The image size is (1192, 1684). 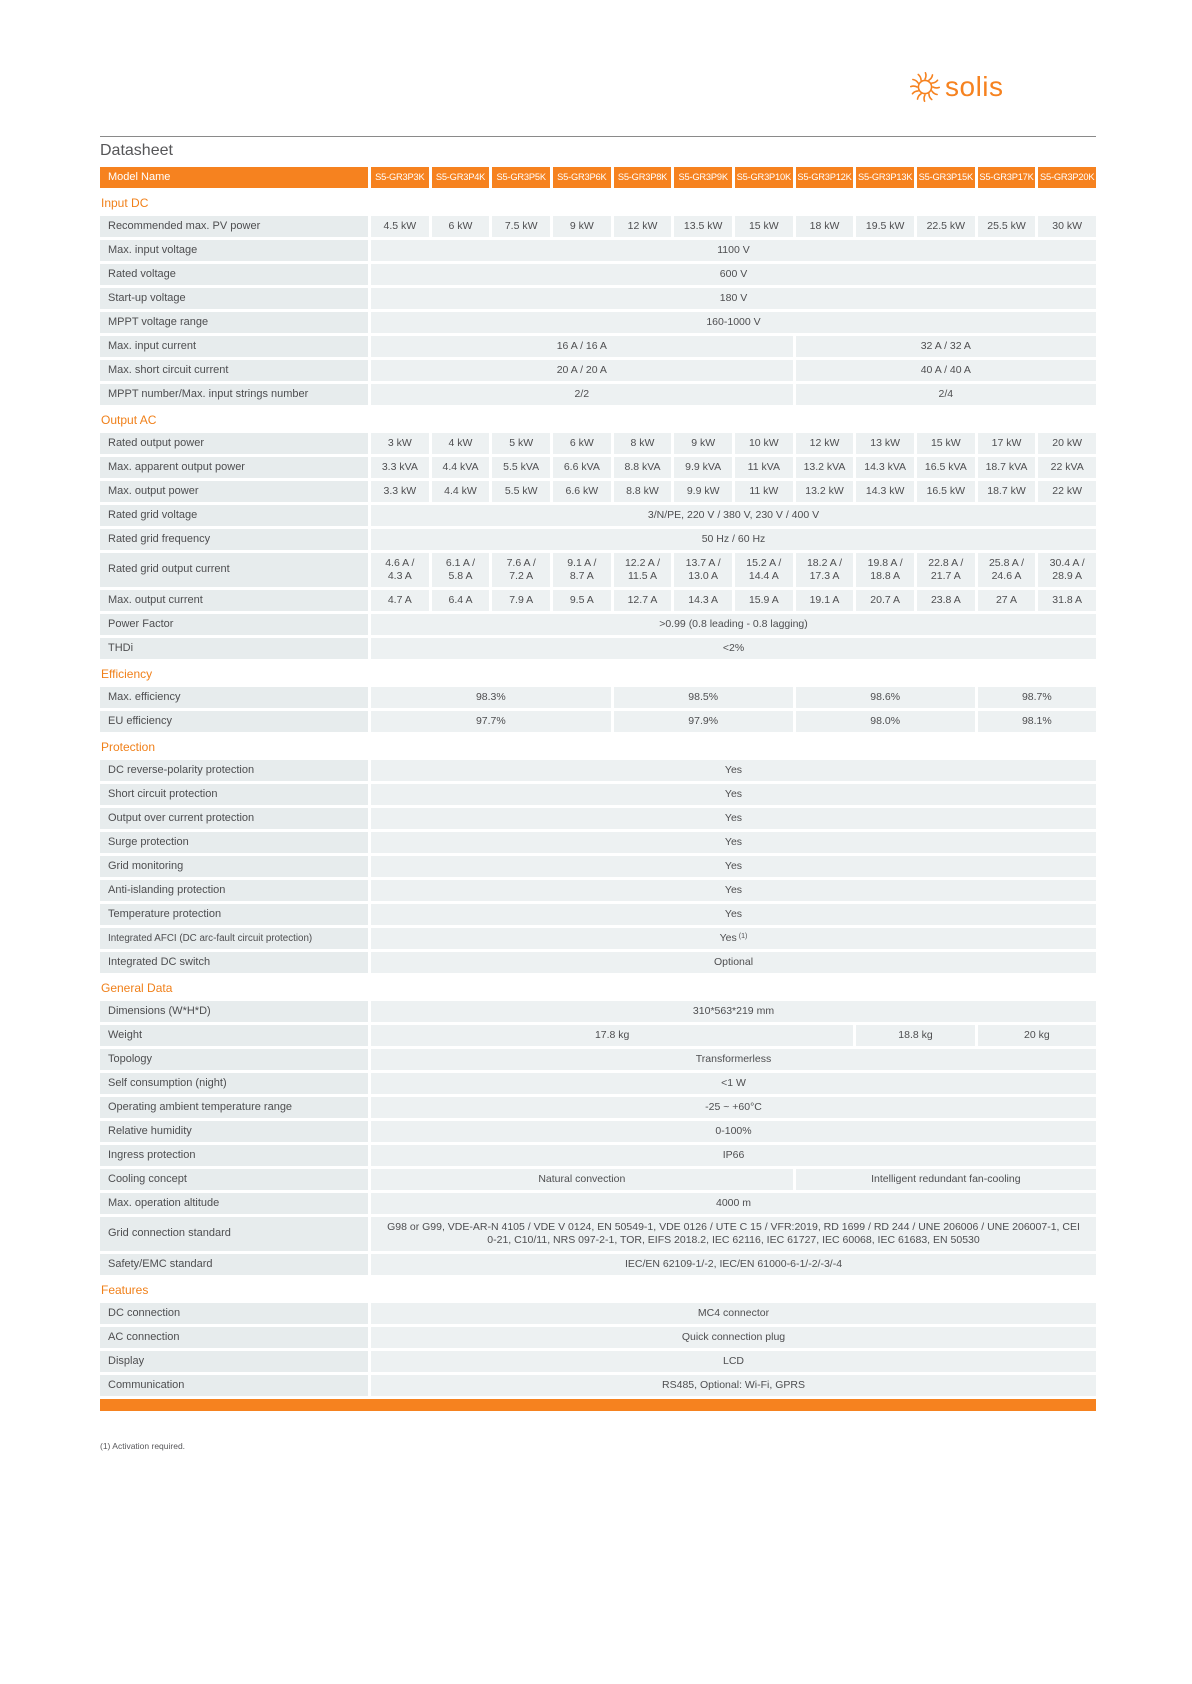 I want to click on row-label: Max. short circuit current, so click(x=234, y=370).